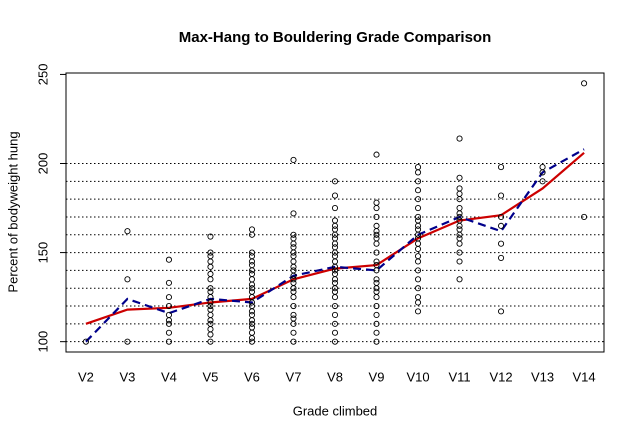 The height and width of the screenshot is (441, 640). What do you see at coordinates (417, 376) in the screenshot?
I see `x-tick-label: V10` at bounding box center [417, 376].